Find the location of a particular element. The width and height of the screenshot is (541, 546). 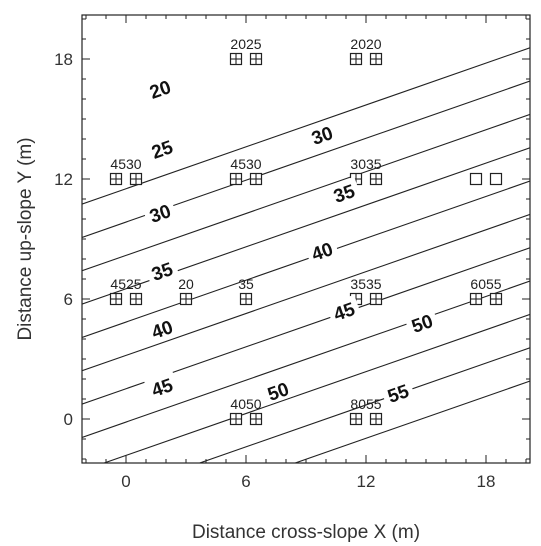

y-axis-title: Distance up-slope Y (m) is located at coordinates (25, 238).